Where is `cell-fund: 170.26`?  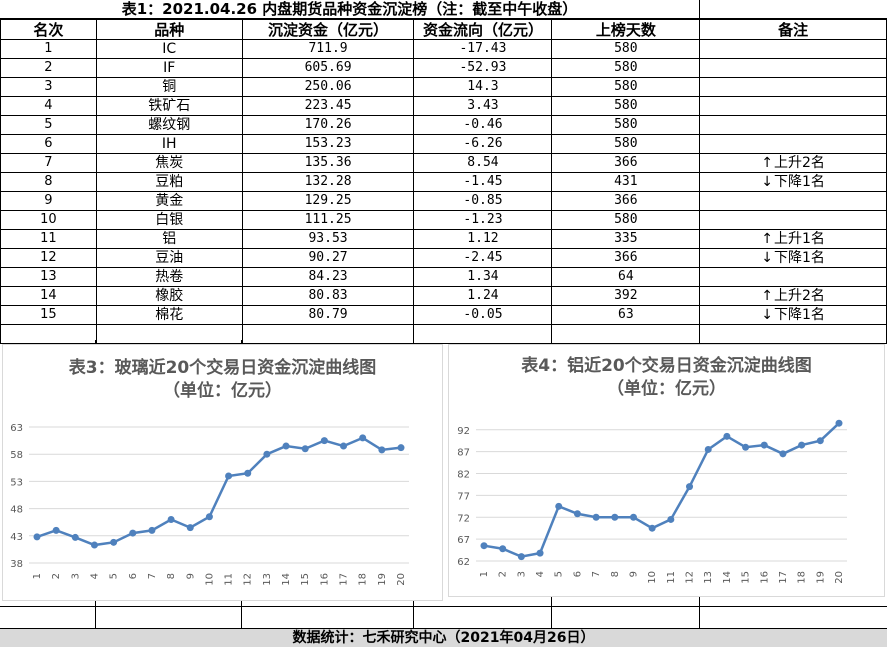
cell-fund: 170.26 is located at coordinates (328, 125).